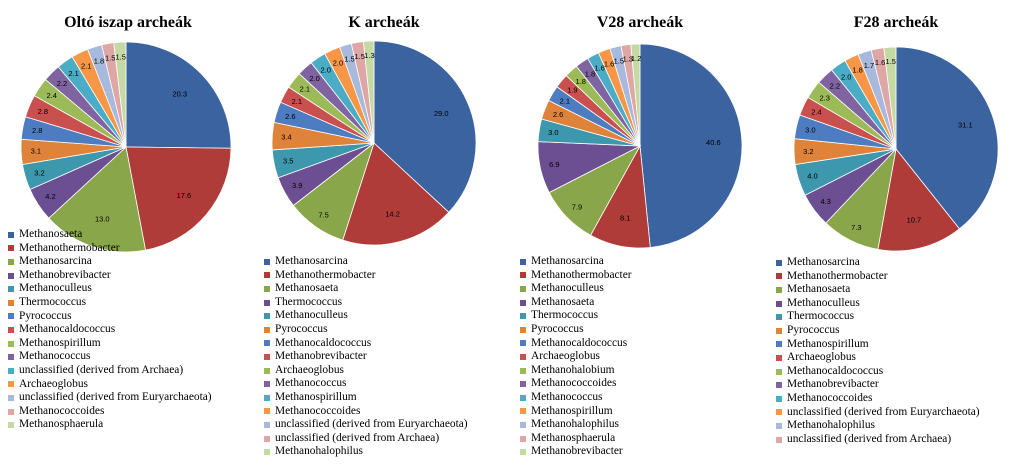 The width and height of the screenshot is (1024, 466). What do you see at coordinates (812, 175) in the screenshot?
I see `slice-label: 4.0` at bounding box center [812, 175].